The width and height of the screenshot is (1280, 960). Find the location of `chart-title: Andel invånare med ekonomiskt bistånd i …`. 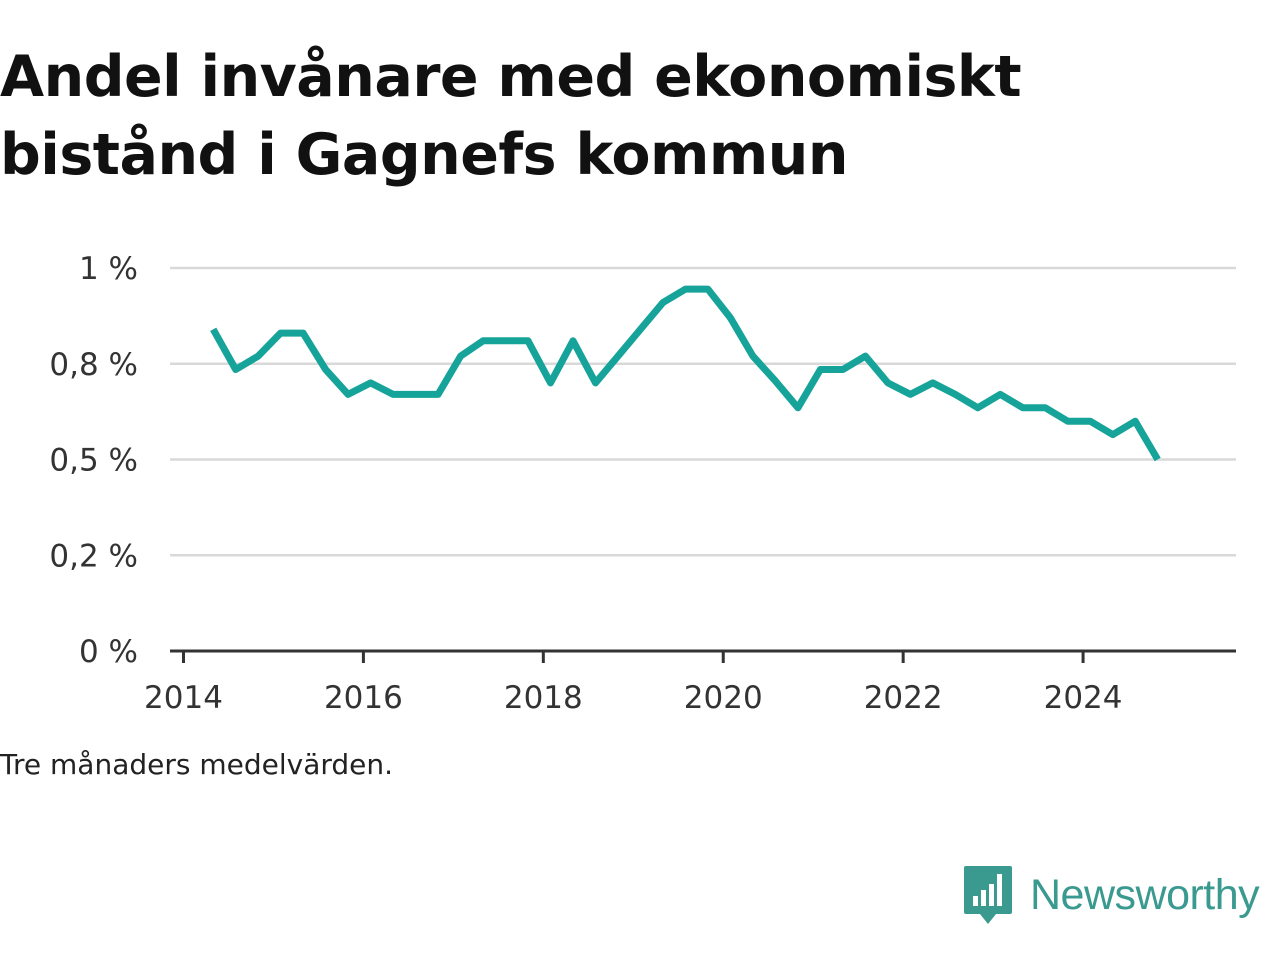

chart-title: Andel invånare med ekonomiskt bistånd i … is located at coordinates (511, 116).